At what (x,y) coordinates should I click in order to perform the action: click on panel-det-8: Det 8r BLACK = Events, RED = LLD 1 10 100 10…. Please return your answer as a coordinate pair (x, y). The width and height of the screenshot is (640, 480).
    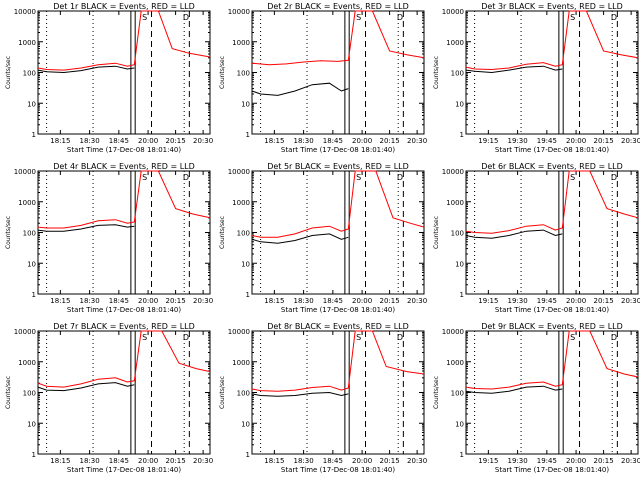
    Looking at the image, I should click on (323, 398).